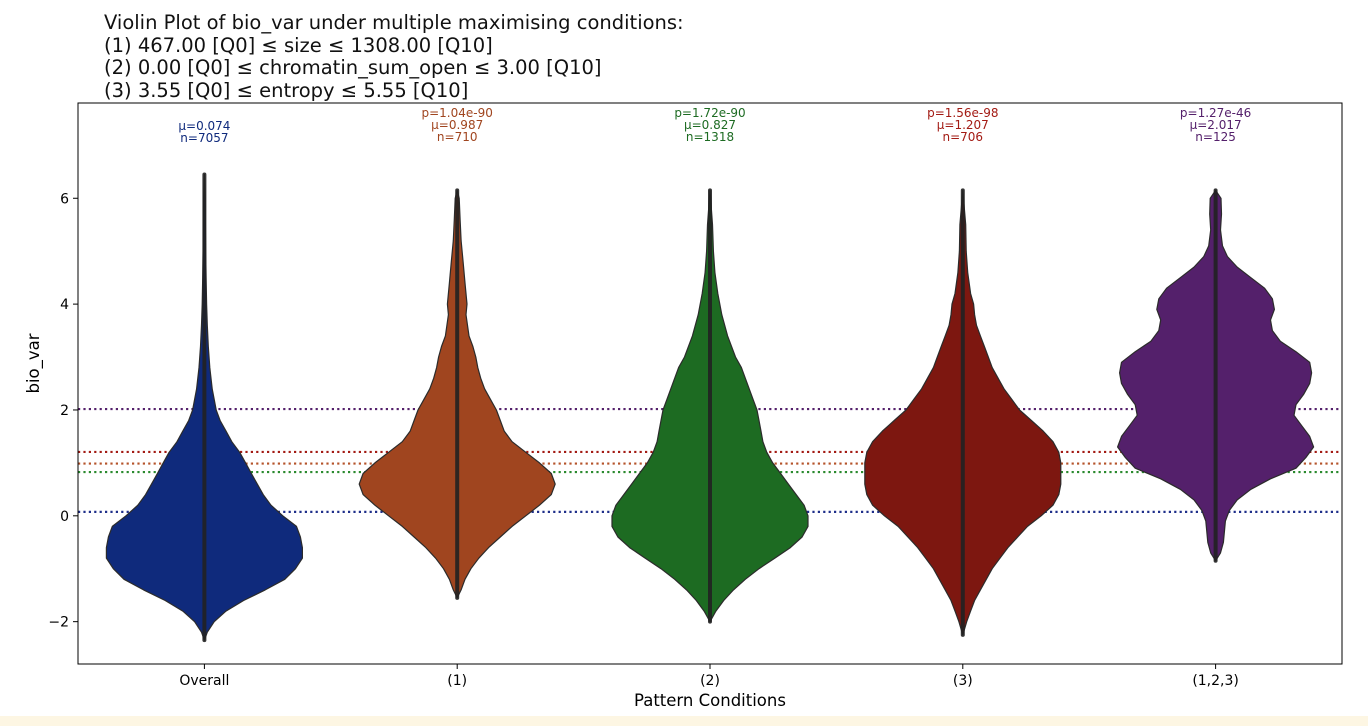 Image resolution: width=1368 pixels, height=726 pixels. Describe the element at coordinates (1216, 125) in the screenshot. I see `stats-label-4-1: μ=2.017` at that location.